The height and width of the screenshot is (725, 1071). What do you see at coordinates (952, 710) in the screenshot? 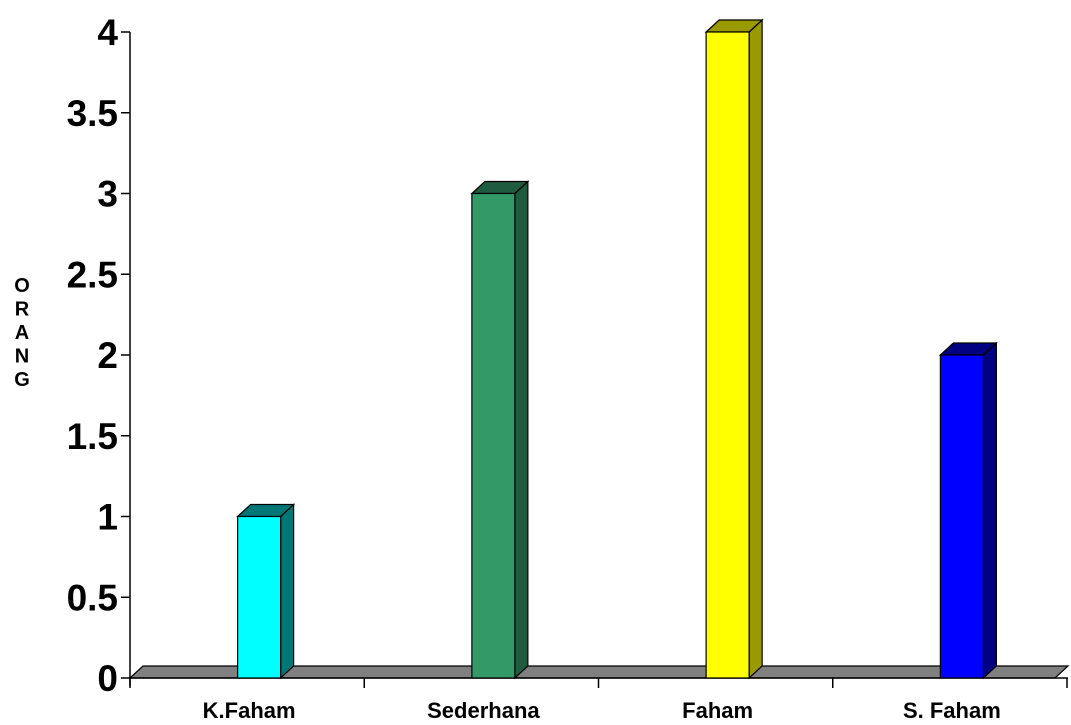
I see `x-category-label: S. Faham` at bounding box center [952, 710].